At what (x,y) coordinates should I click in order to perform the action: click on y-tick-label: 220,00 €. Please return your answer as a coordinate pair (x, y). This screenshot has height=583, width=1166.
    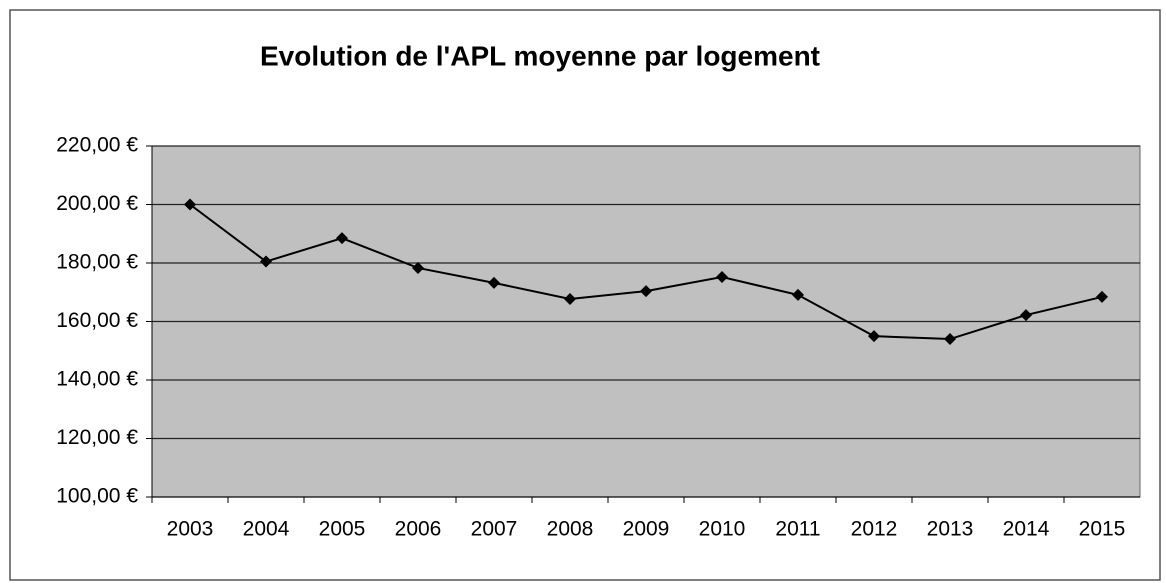
    Looking at the image, I should click on (97, 145).